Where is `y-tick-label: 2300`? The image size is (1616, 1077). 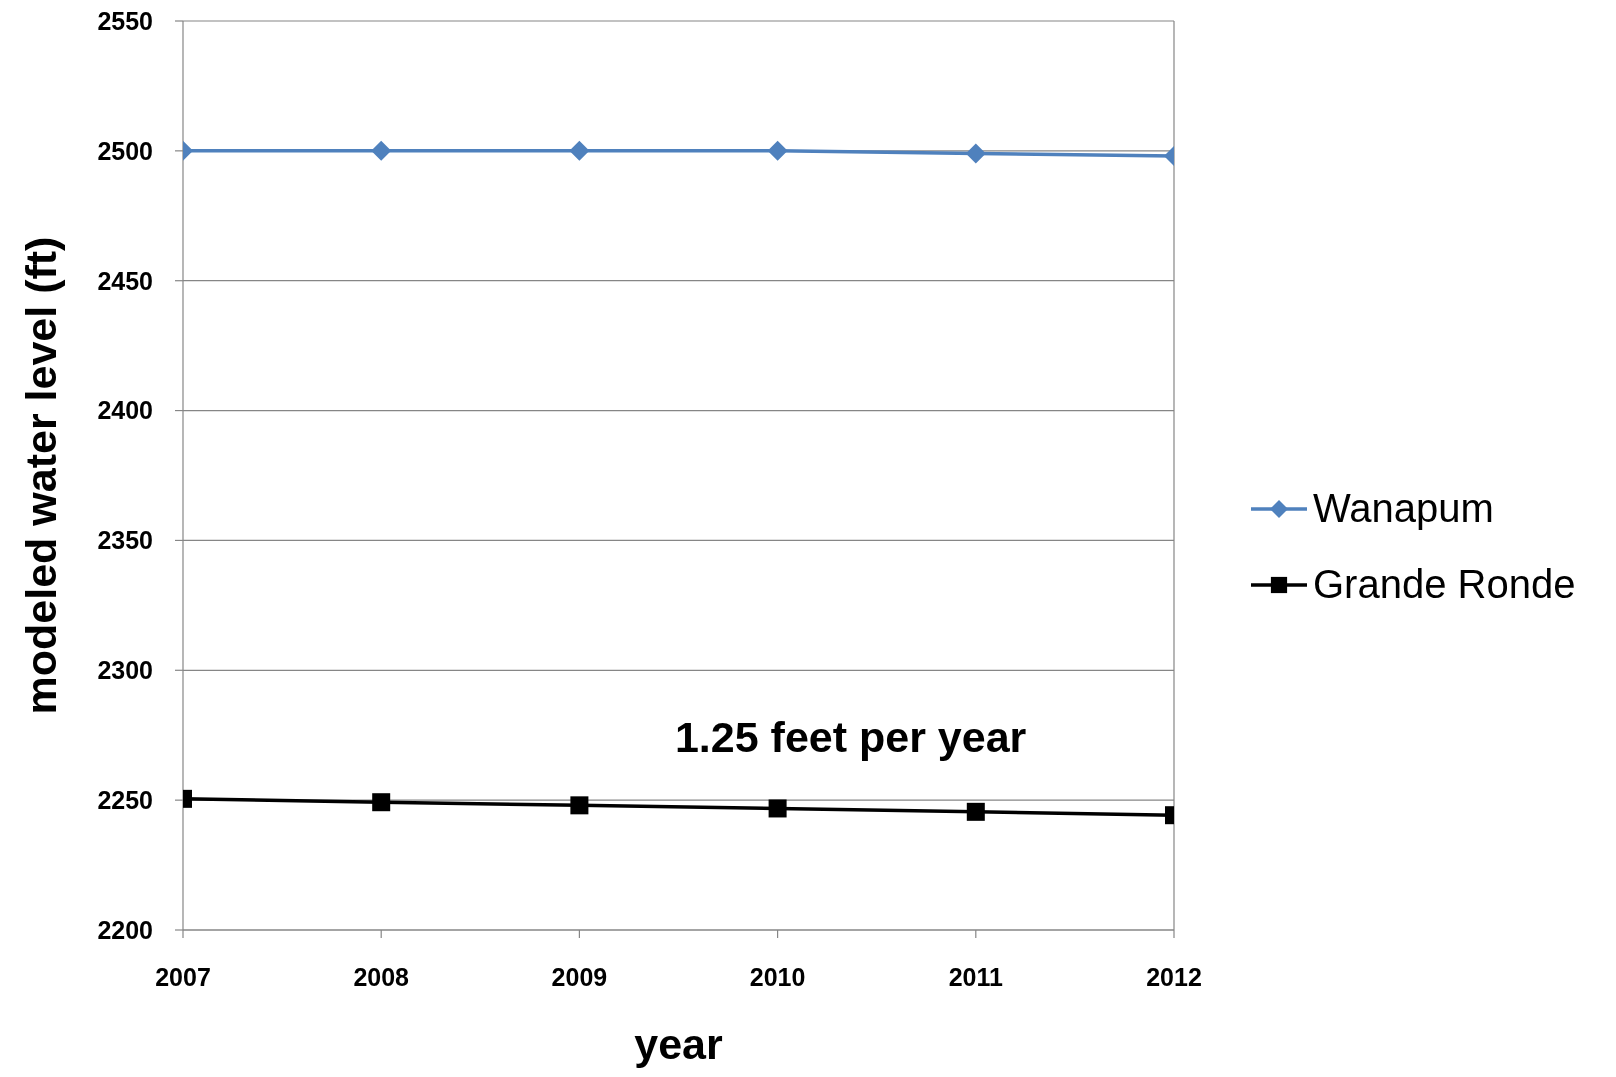
y-tick-label: 2300 is located at coordinates (125, 670).